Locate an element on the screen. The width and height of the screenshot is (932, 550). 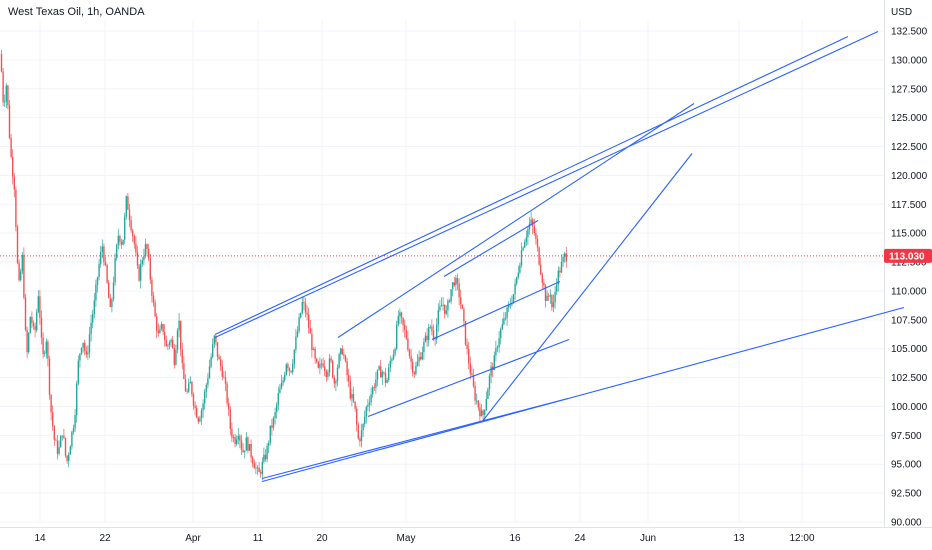
inner-channel-upper is located at coordinates (496, 310).